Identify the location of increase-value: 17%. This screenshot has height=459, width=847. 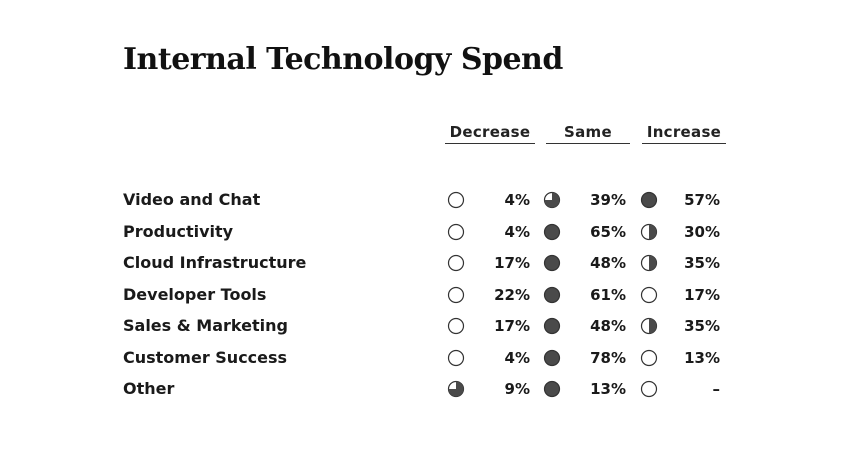
(702, 294).